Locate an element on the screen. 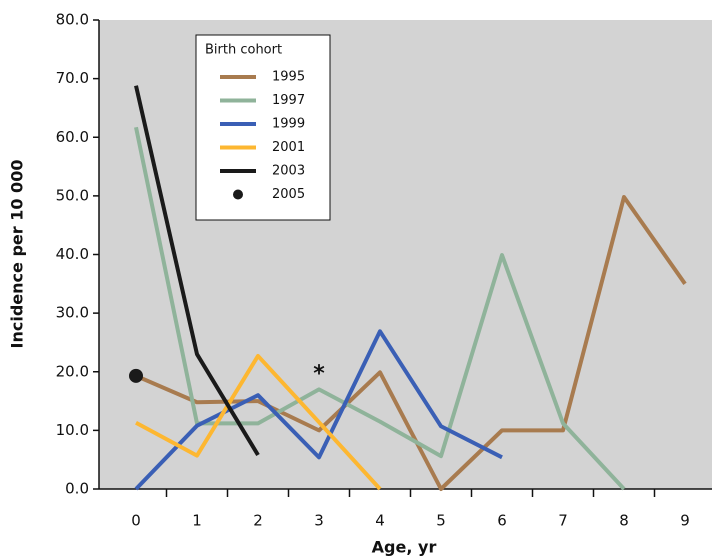 This screenshot has width=712, height=559. y-tick-label: 0.0 is located at coordinates (77, 489).